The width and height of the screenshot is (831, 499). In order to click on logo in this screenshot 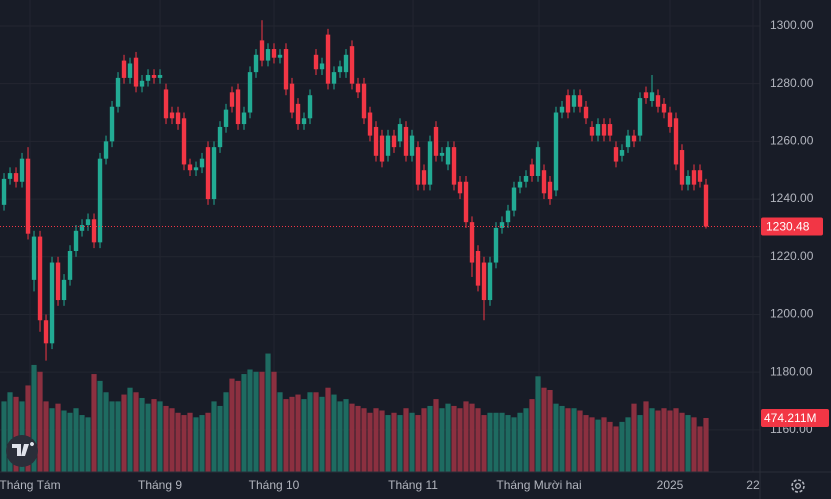, I will do `click(22, 451)`.